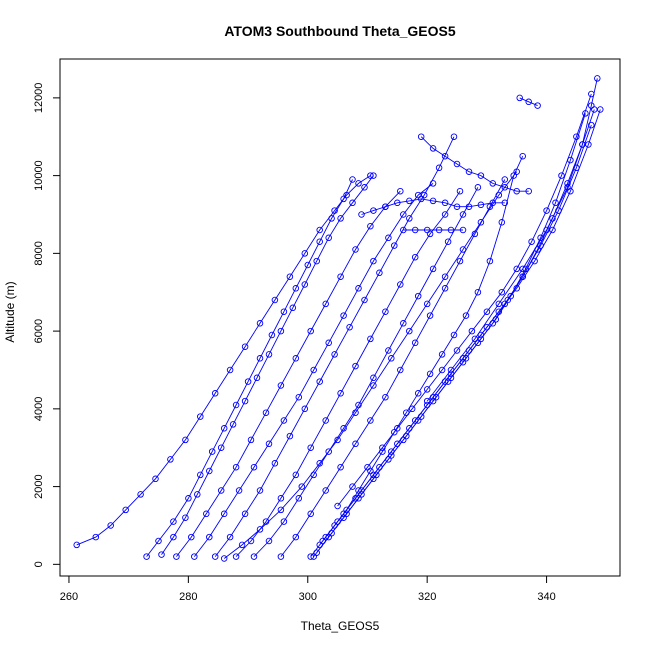 Image resolution: width=650 pixels, height=650 pixels. I want to click on y-tick-label: 10000, so click(39, 175).